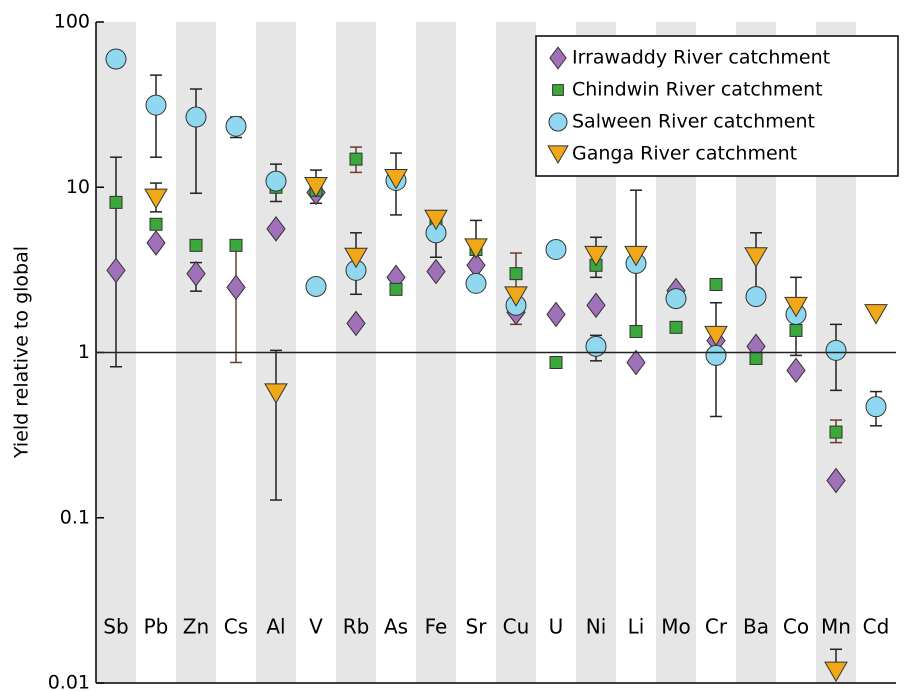  What do you see at coordinates (596, 627) in the screenshot?
I see `x-category-label: Ni` at bounding box center [596, 627].